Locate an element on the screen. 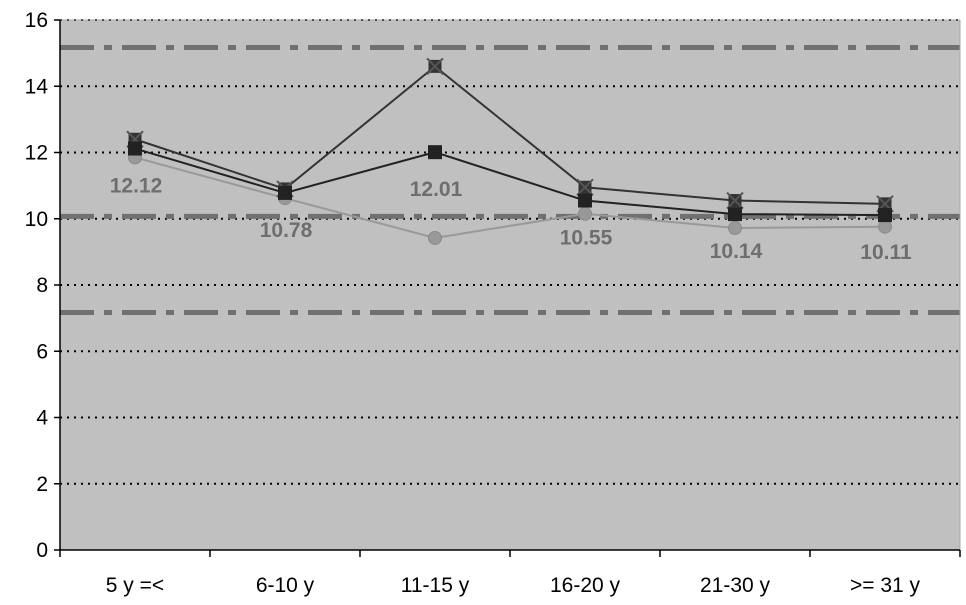 The image size is (966, 605). data-label: 12.01 is located at coordinates (436, 189).